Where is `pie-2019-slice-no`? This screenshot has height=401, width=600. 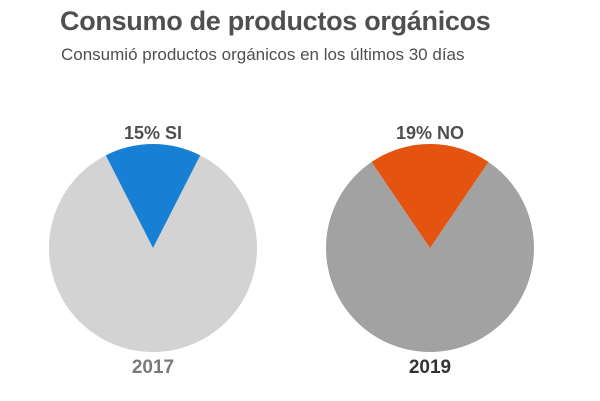
pie-2019-slice-no is located at coordinates (430, 195).